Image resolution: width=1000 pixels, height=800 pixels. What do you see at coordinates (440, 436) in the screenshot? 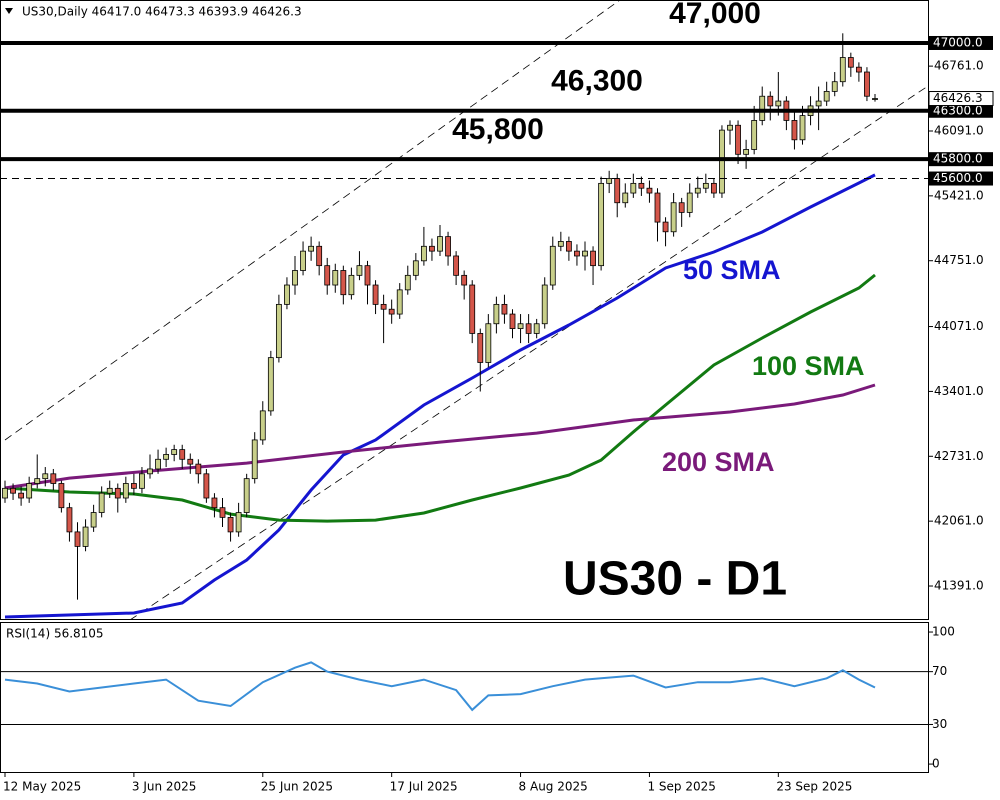
I see `sma-line` at bounding box center [440, 436].